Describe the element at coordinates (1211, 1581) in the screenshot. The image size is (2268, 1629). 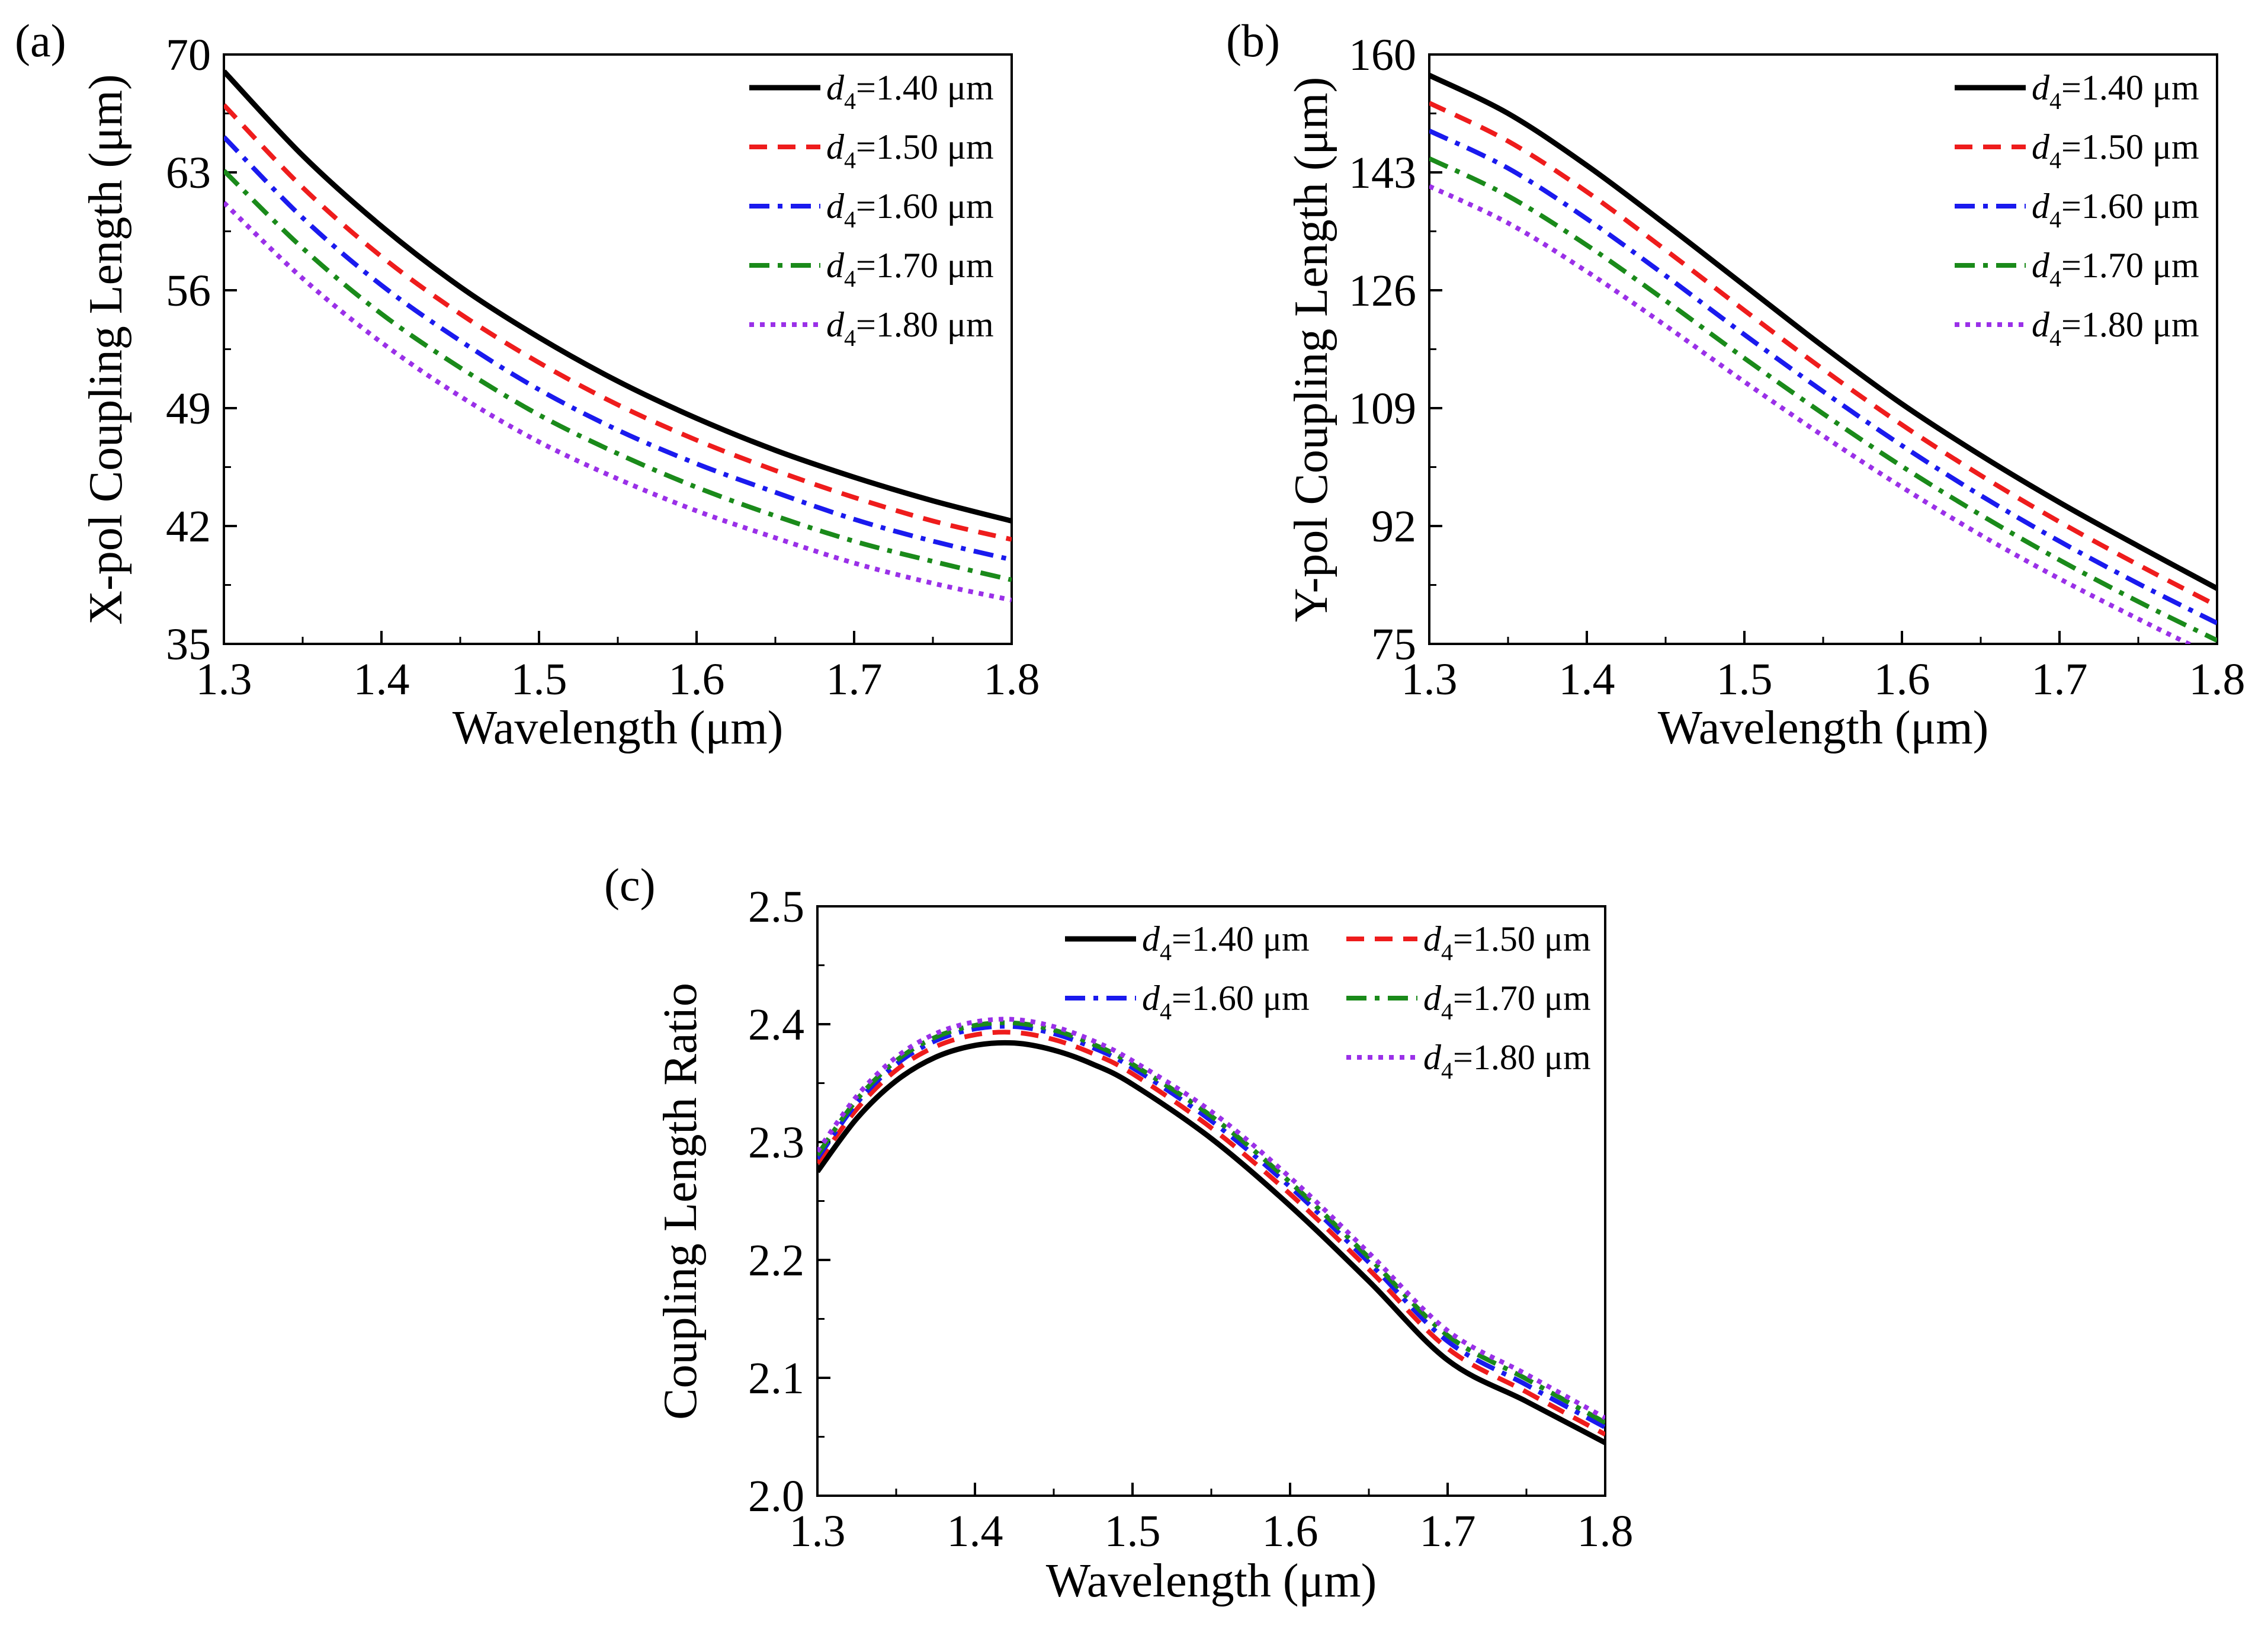
I see `x-axis-title-c: Wavelength (μm)` at that location.